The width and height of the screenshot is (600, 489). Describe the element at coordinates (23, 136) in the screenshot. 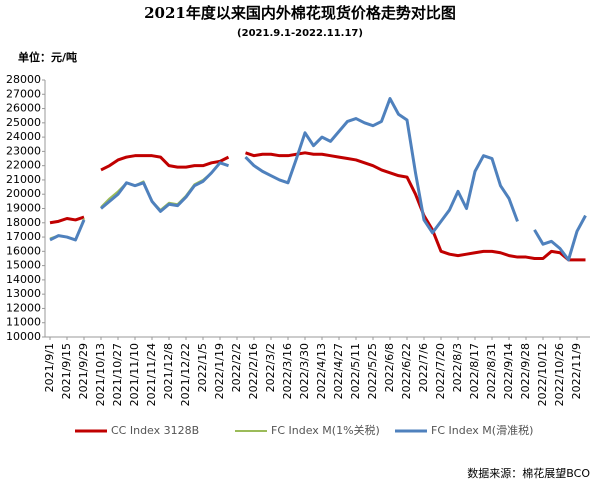

I see `y-tick-label: 24000` at that location.